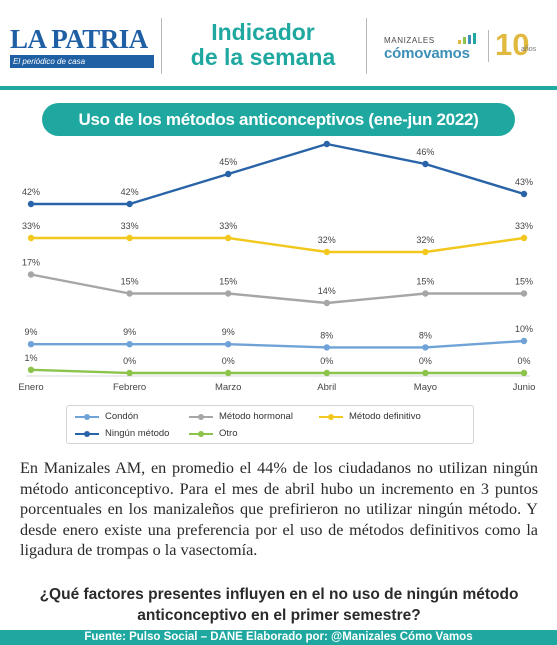  I want to click on header-title: Indicador de la semana, so click(263, 45).